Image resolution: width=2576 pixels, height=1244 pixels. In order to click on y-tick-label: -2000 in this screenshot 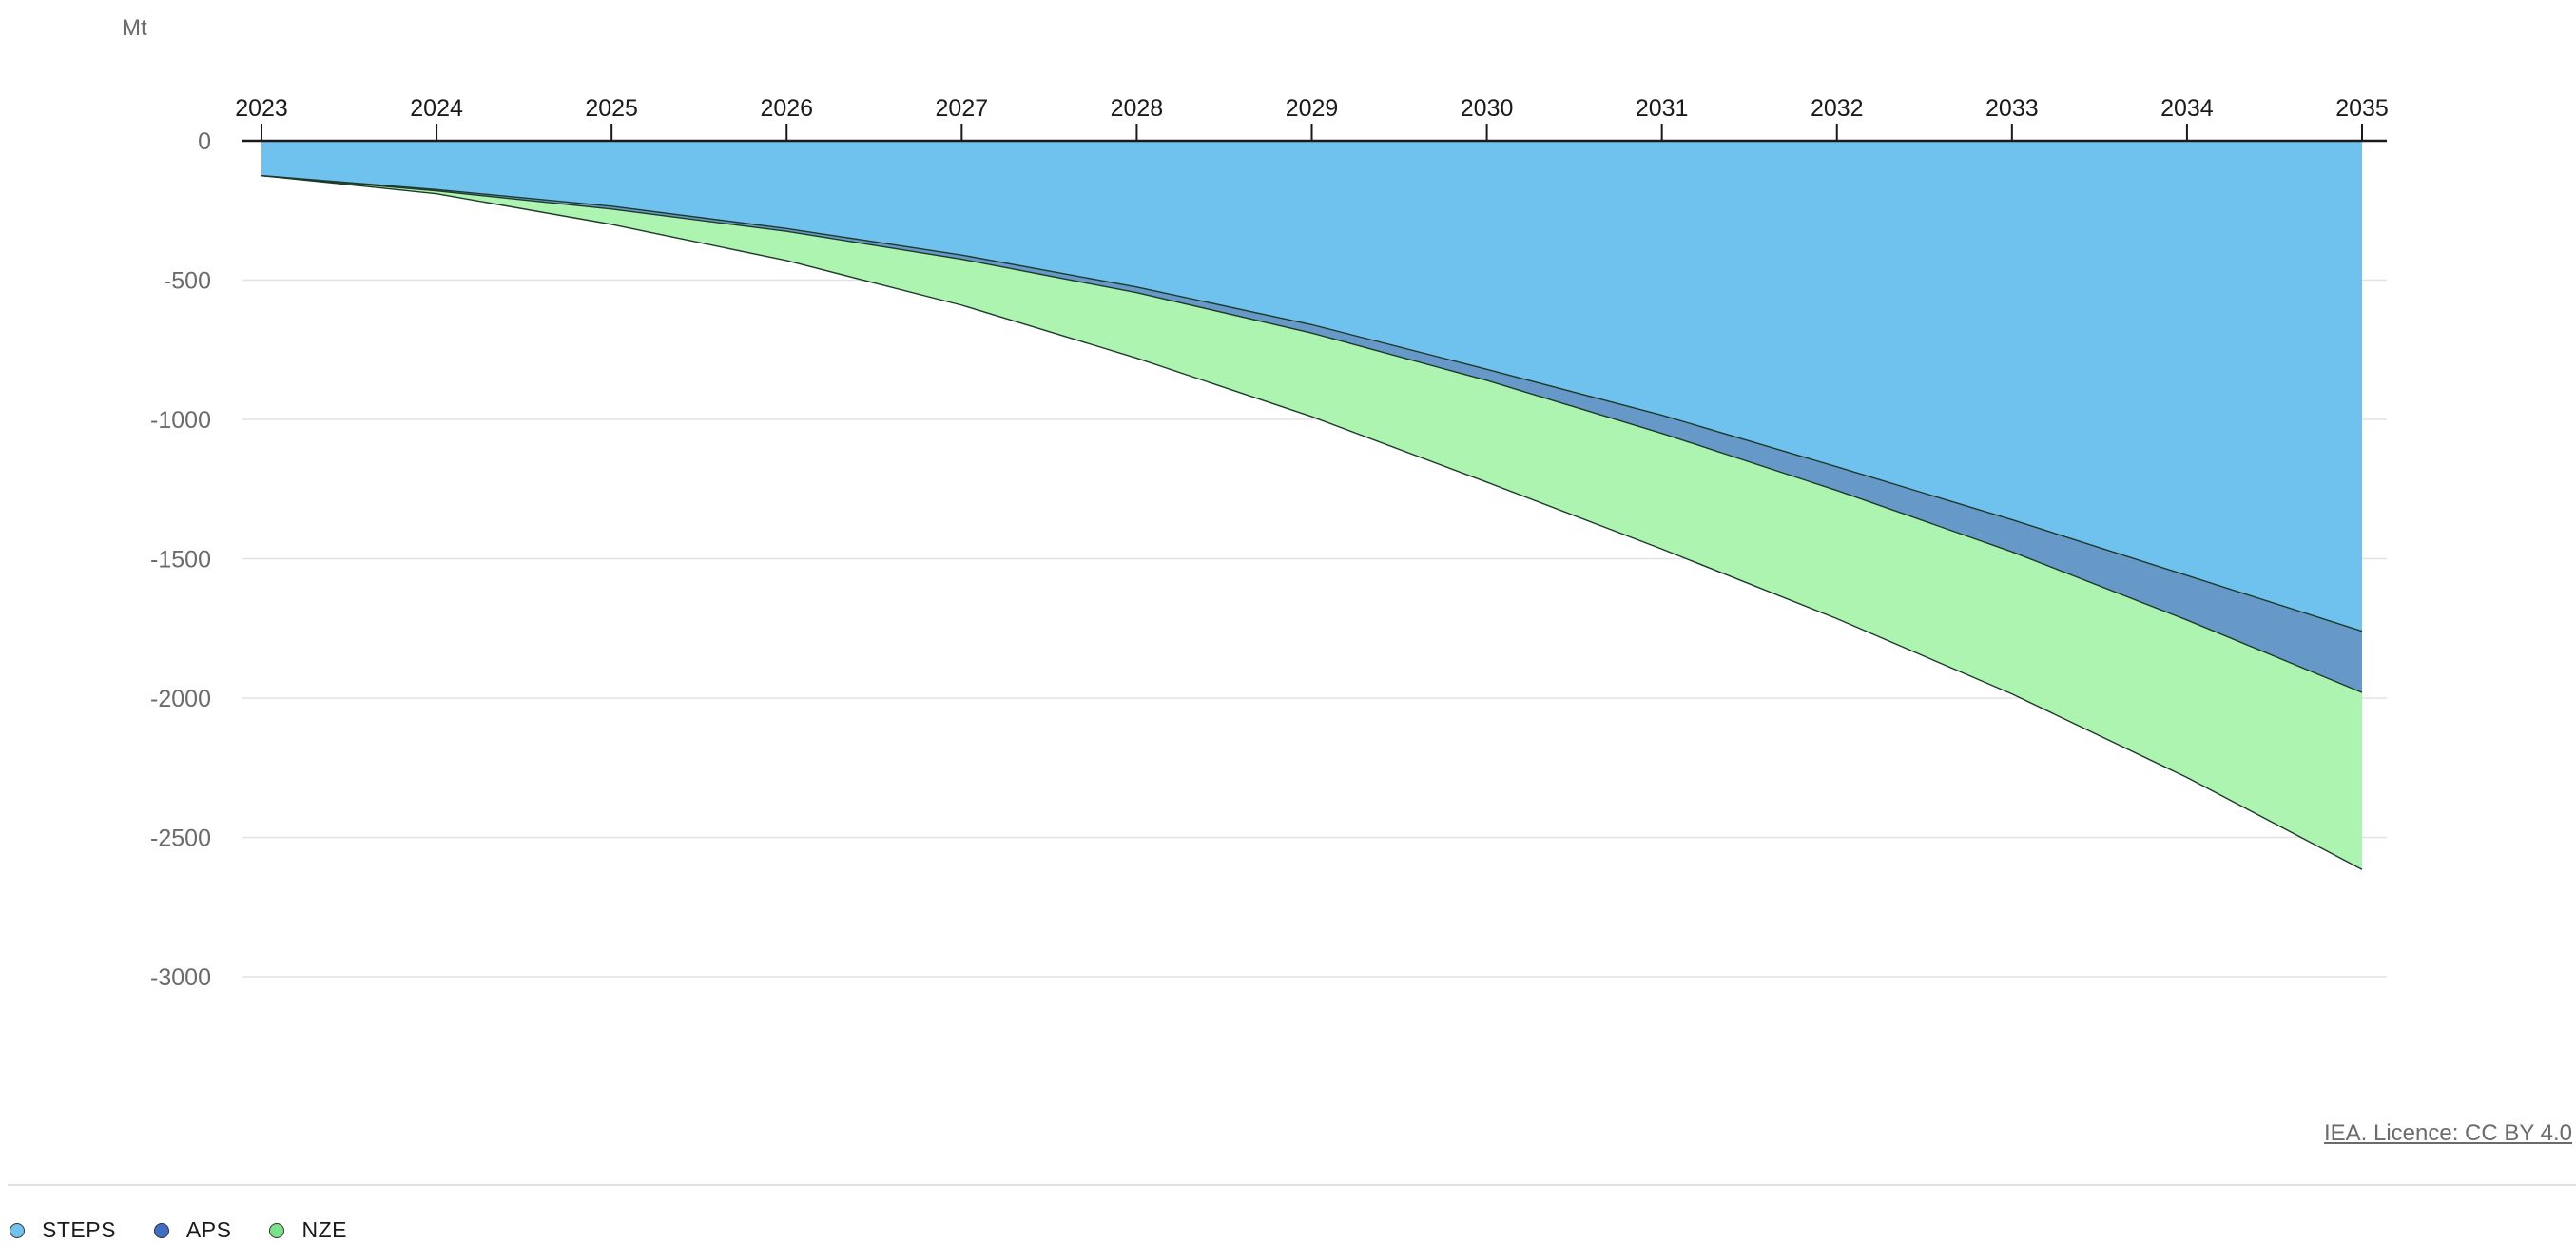, I will do `click(180, 699)`.